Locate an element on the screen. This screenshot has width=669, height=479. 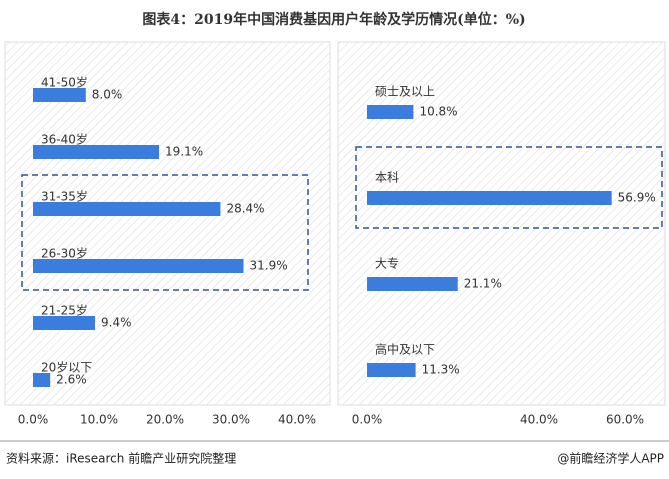
category-label: 21-25岁 is located at coordinates (64, 310).